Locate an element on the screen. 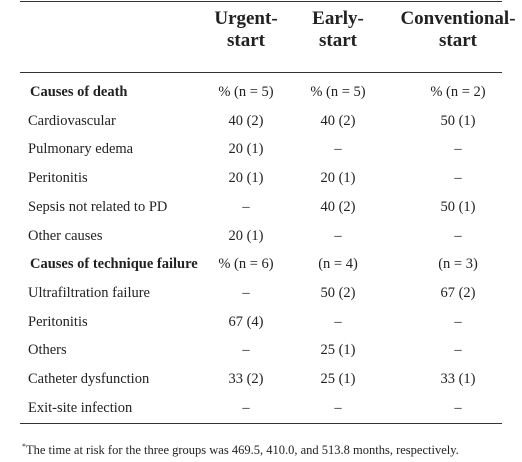 This screenshot has height=462, width=522. footnote-mark: * is located at coordinates (24, 446).